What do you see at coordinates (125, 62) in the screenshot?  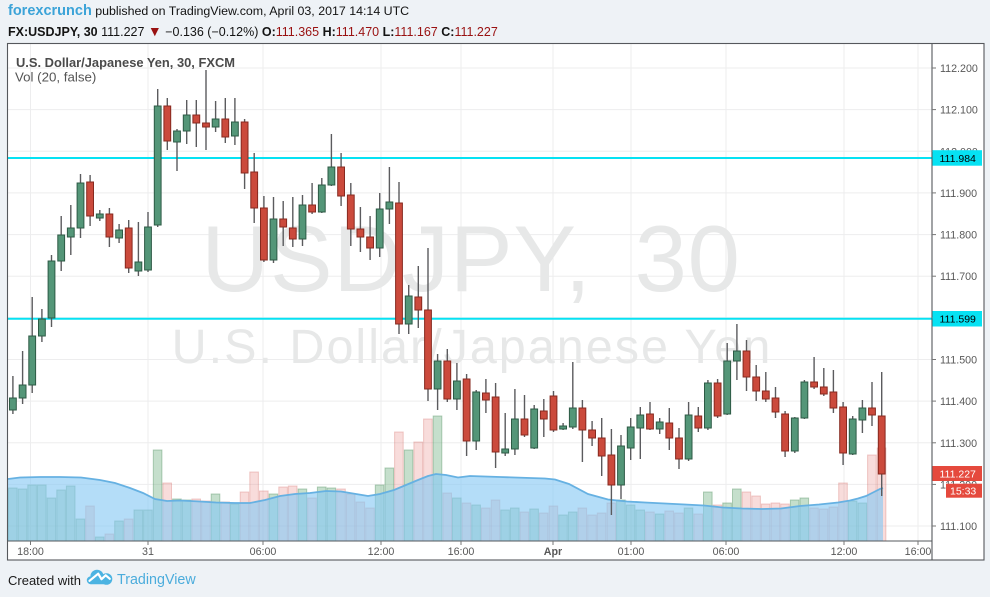 I see `svg-text:U.S. Dollar/Japanese Yen, 30,: U.S. Dollar/Japanese Yen, 30, FXCM` at bounding box center [125, 62].